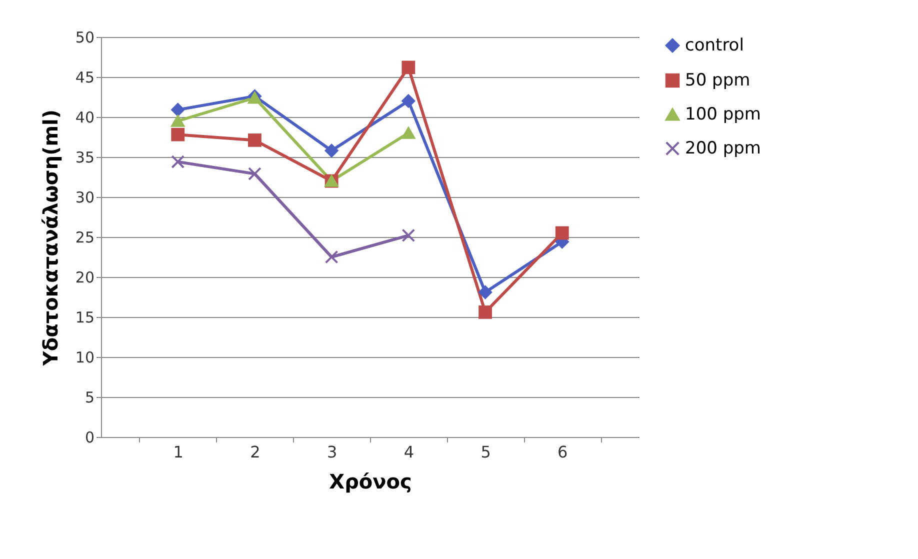 Image resolution: width=918 pixels, height=559 pixels. I want to click on x-tick-label: 2, so click(255, 452).